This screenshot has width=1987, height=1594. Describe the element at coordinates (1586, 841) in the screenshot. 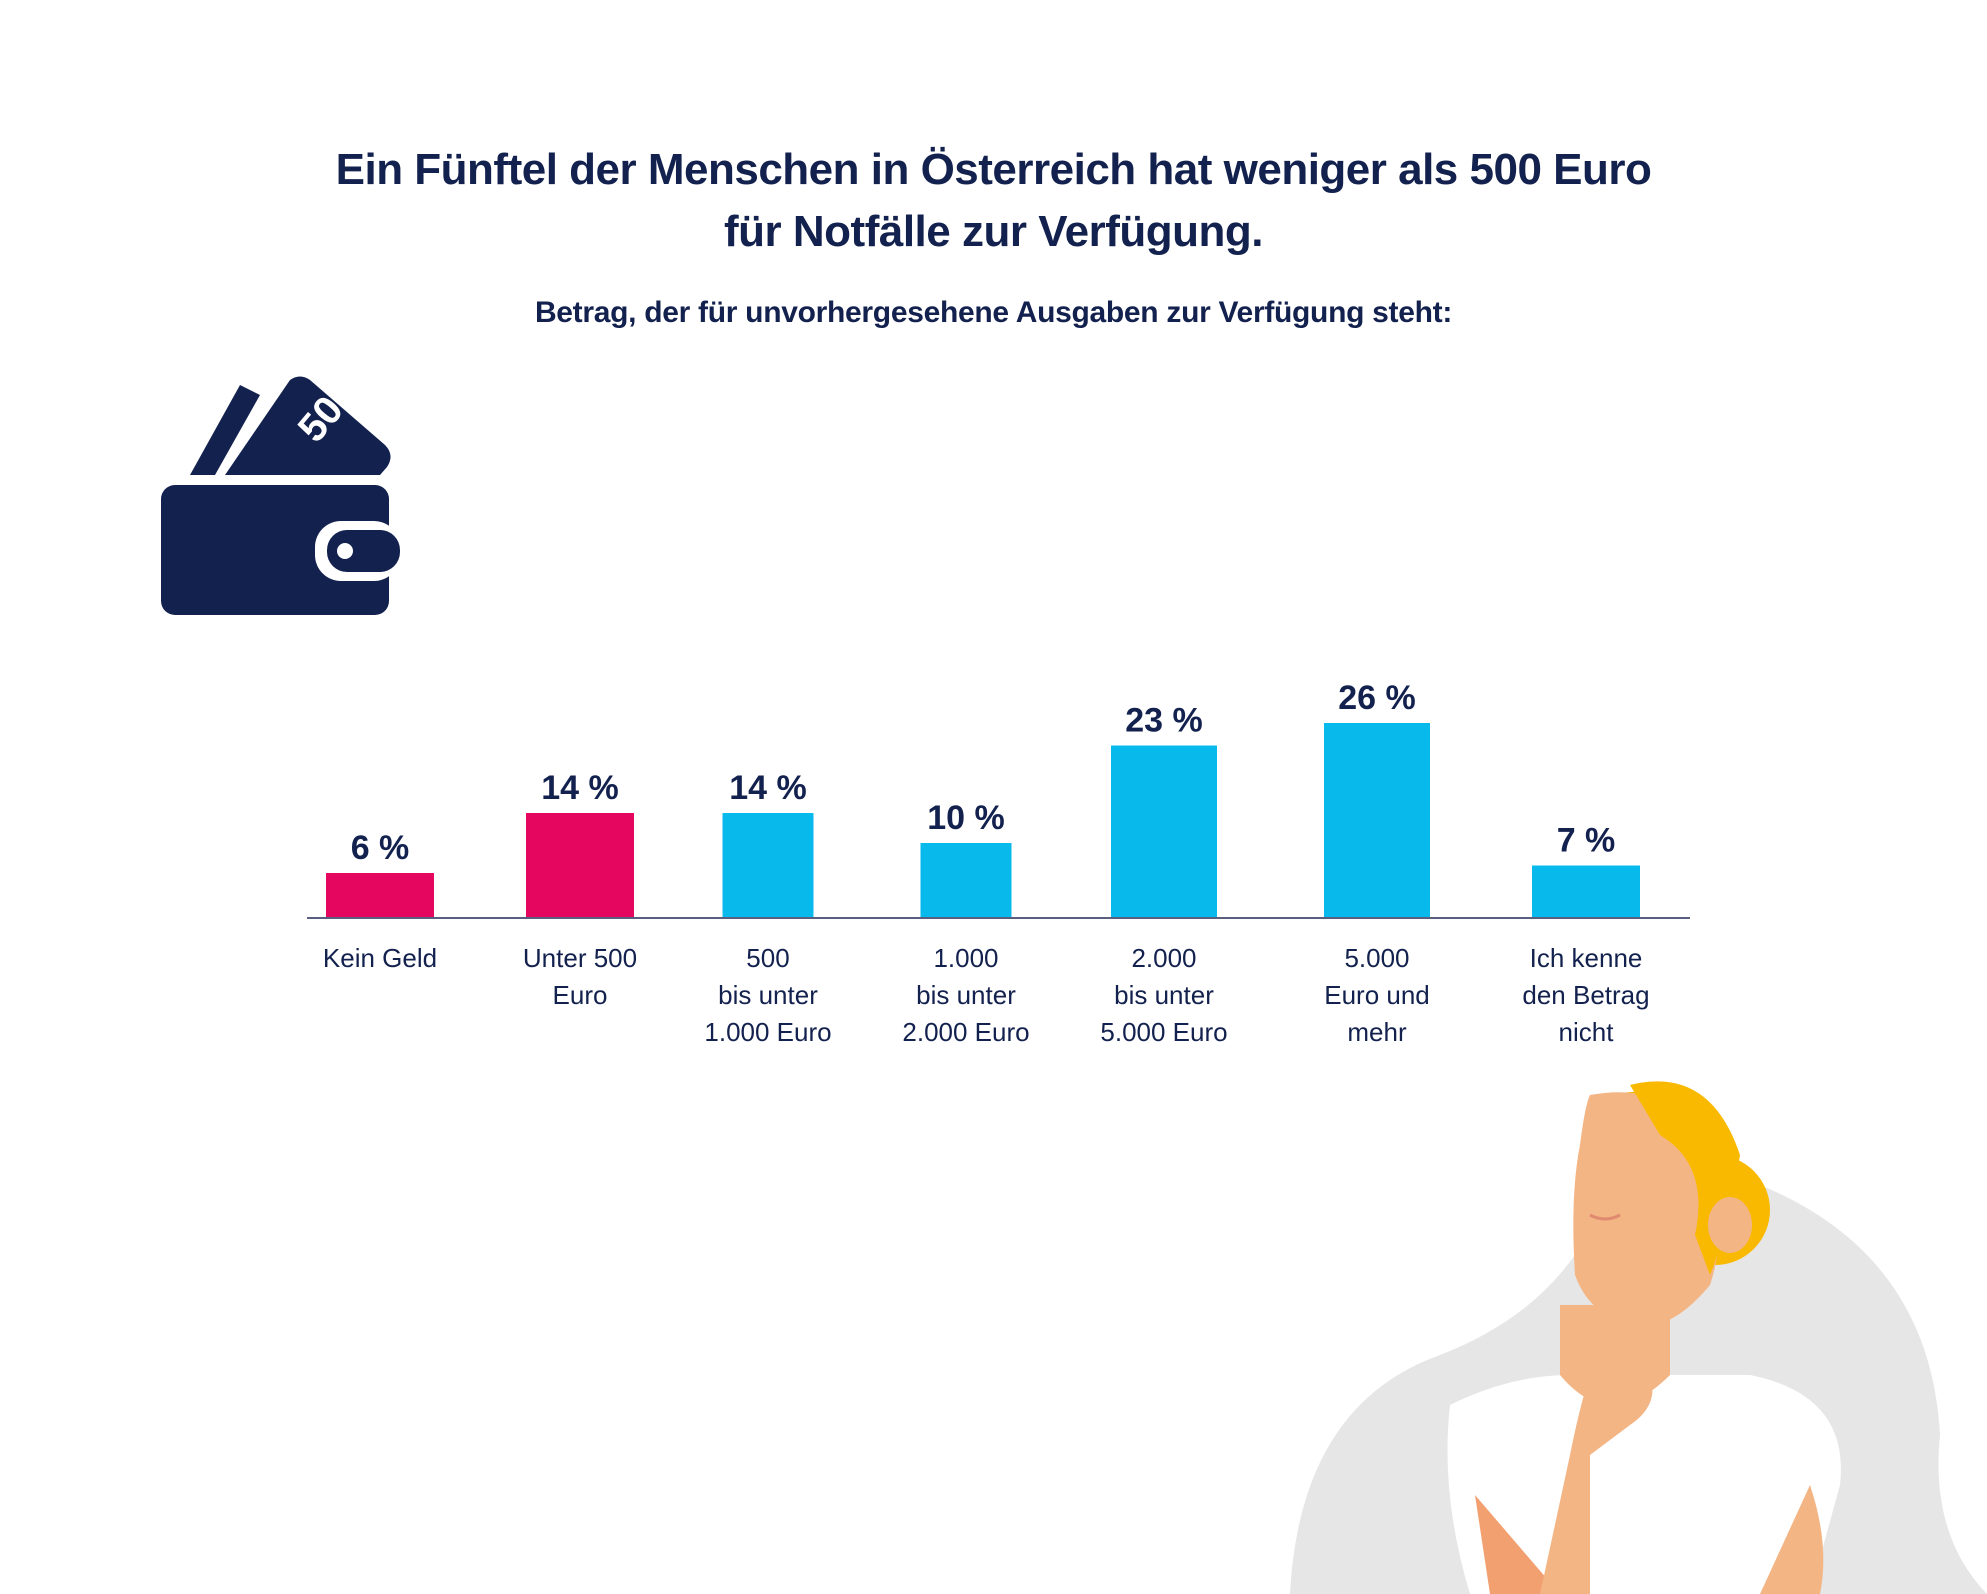

I see `bar-value-label: 7 %` at that location.